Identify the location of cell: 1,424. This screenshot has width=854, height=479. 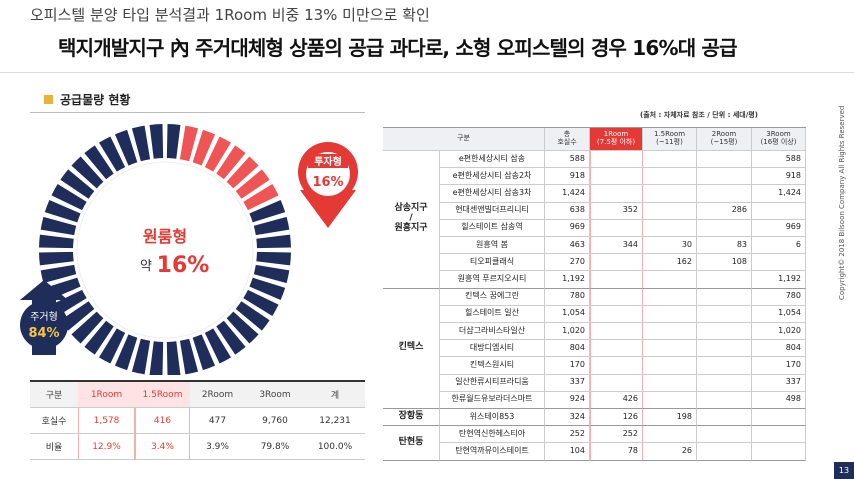
(567, 194).